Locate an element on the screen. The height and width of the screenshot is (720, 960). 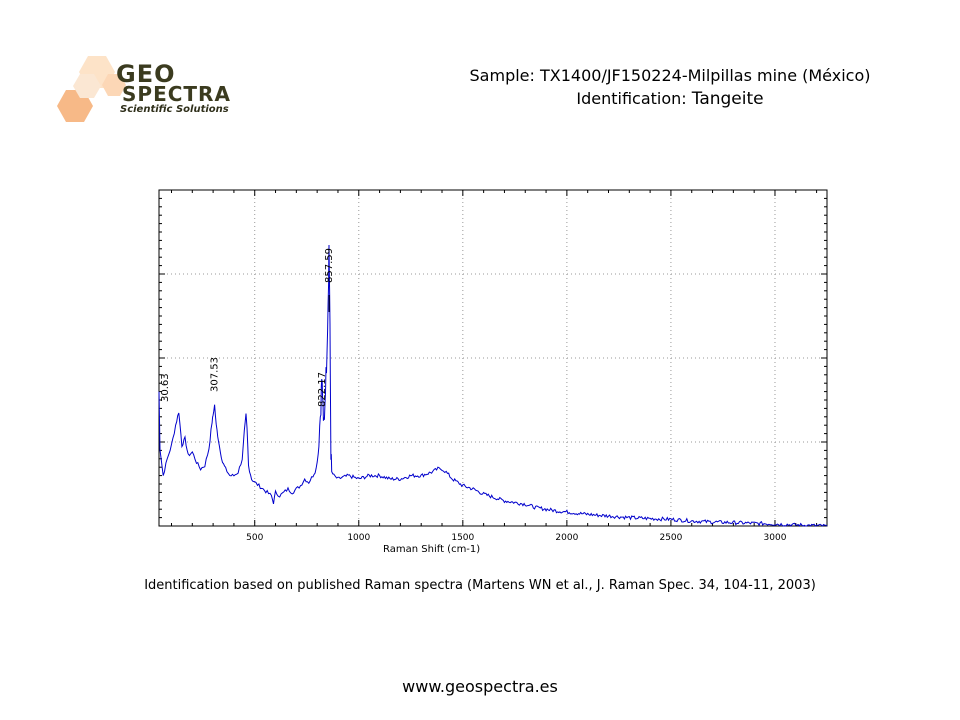
website-footer: www.geospectra.es is located at coordinates (480, 686).